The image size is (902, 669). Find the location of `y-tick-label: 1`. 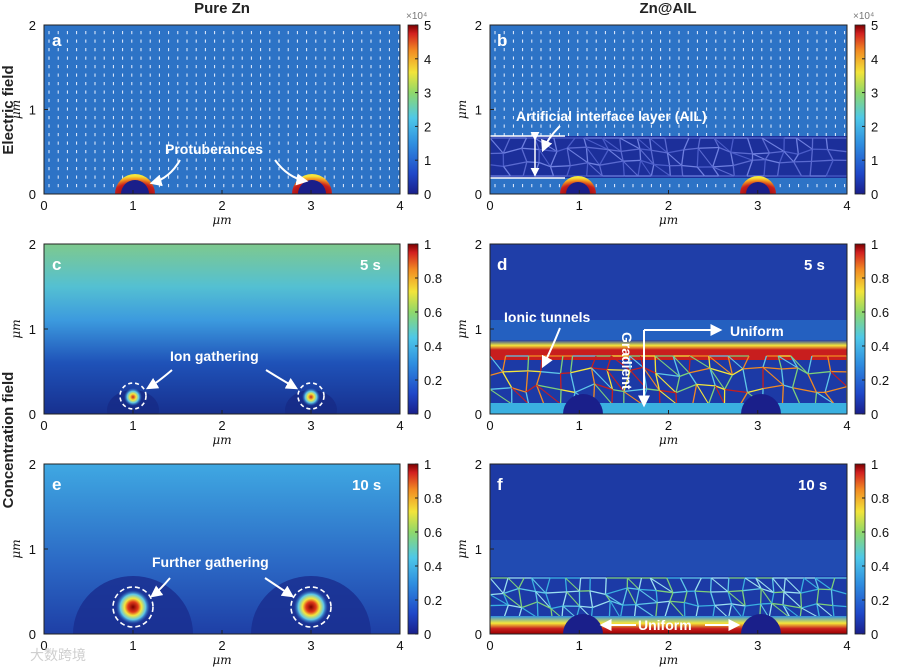

y-tick-label: 1 is located at coordinates (32, 329).